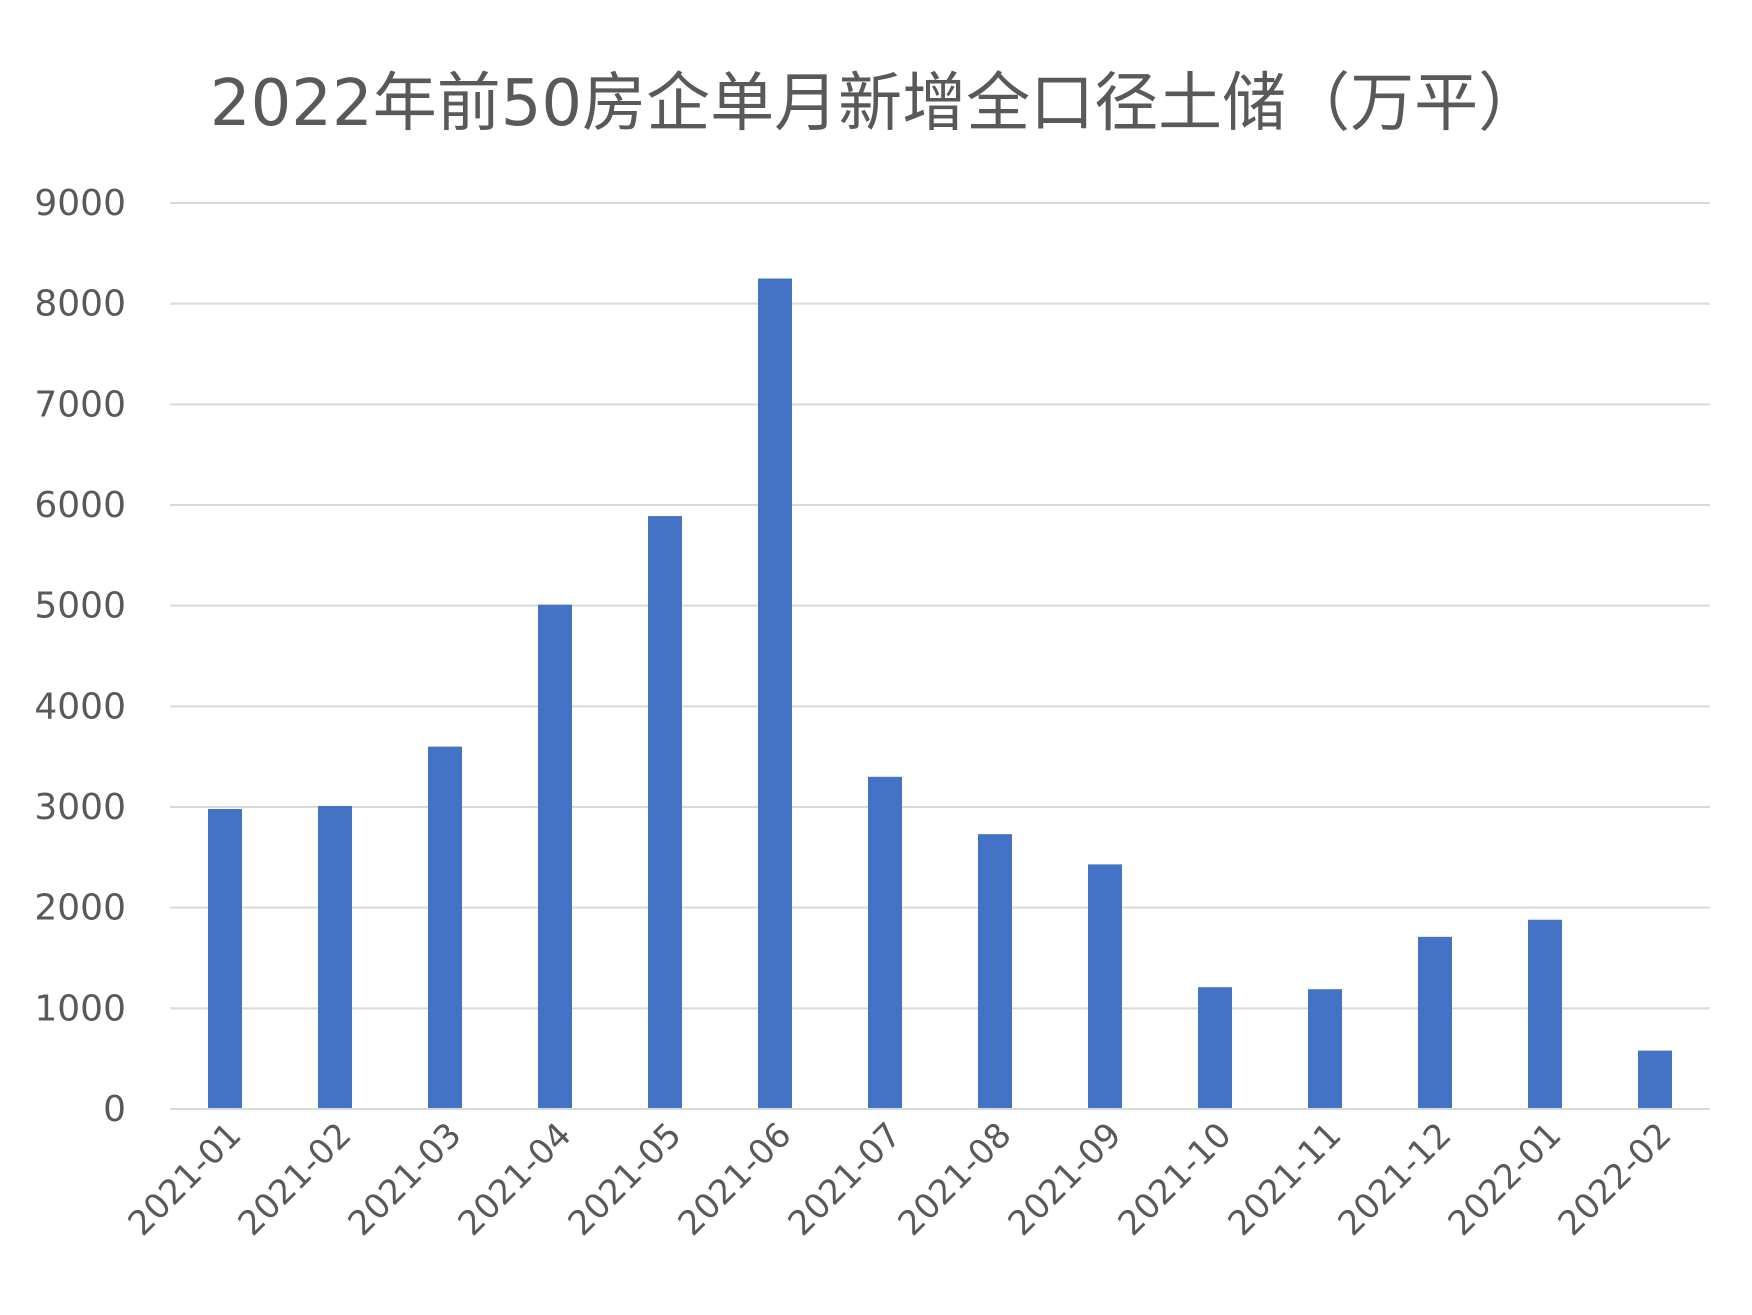 This screenshot has width=1752, height=1315. I want to click on y-tick-label: 9000, so click(80, 203).